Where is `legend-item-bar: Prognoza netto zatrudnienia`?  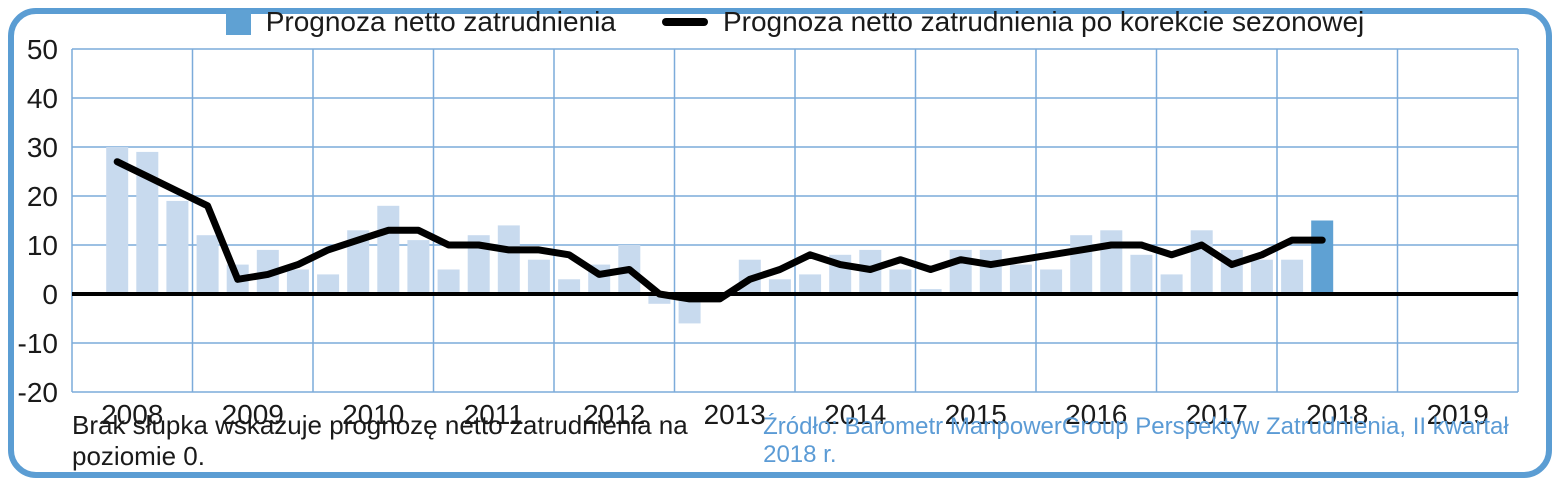 legend-item-bar: Prognoza netto zatrudnienia is located at coordinates (420, 22).